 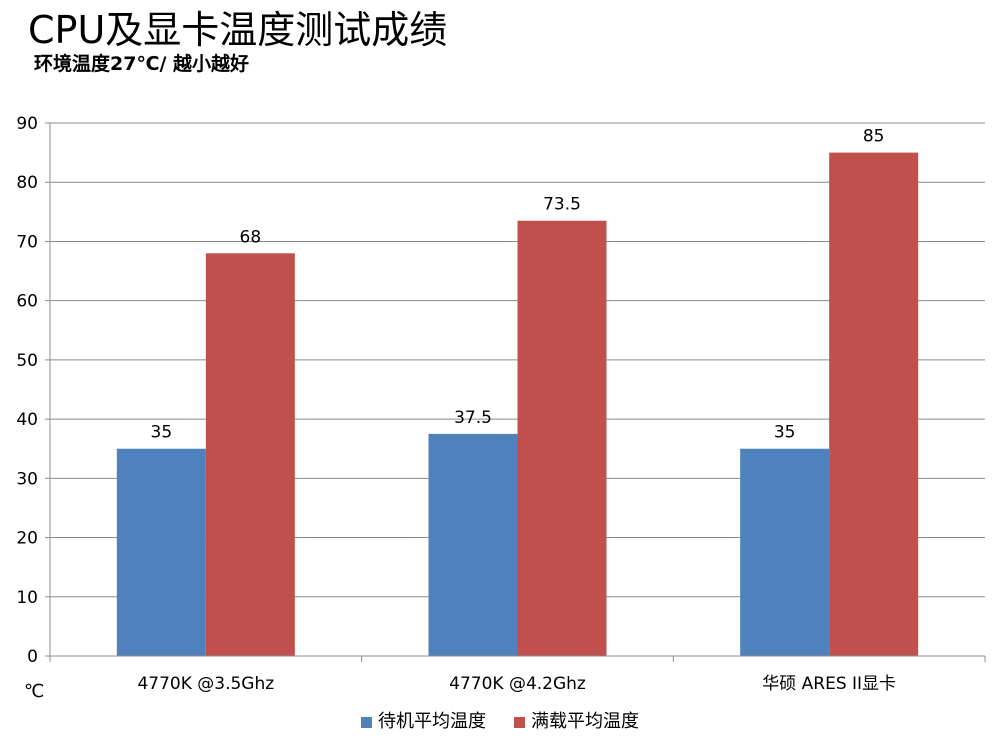 What do you see at coordinates (27, 598) in the screenshot?
I see `y-tick-label: 10` at bounding box center [27, 598].